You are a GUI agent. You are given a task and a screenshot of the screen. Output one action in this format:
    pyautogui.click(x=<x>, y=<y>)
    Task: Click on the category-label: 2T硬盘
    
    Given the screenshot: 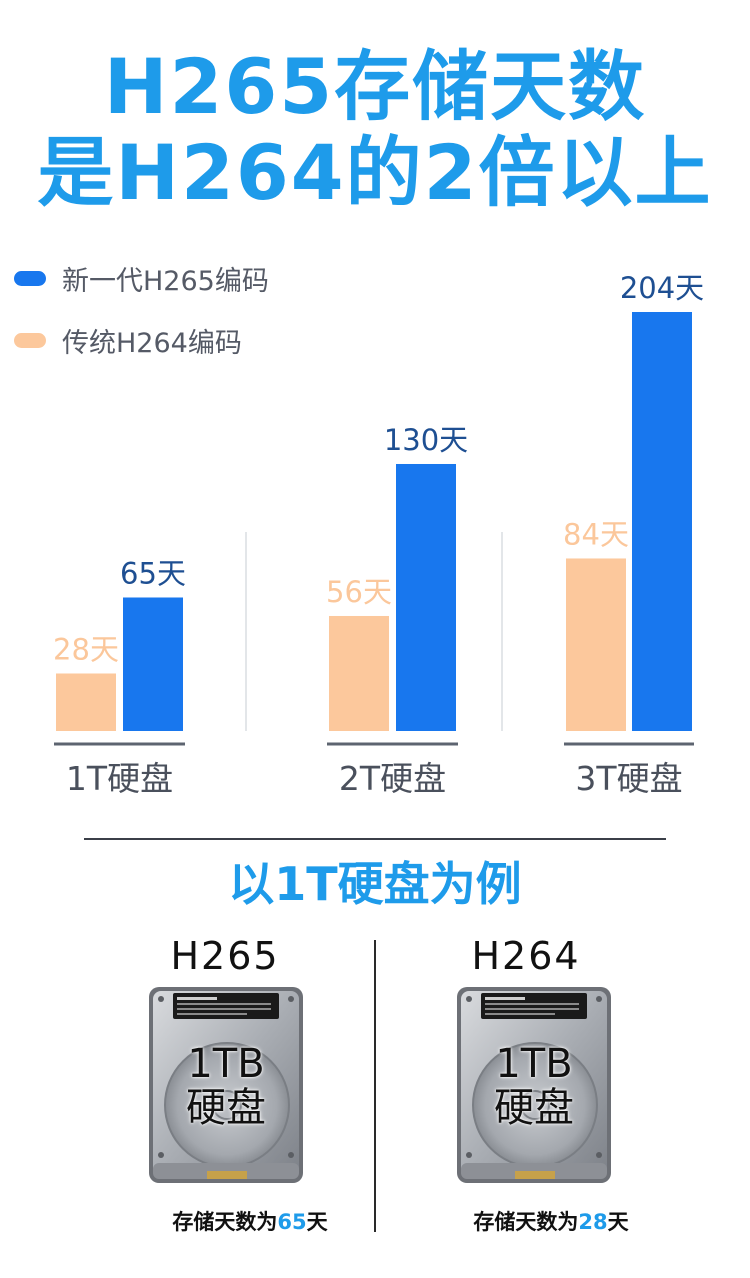 What is the action you would take?
    pyautogui.click(x=392, y=778)
    